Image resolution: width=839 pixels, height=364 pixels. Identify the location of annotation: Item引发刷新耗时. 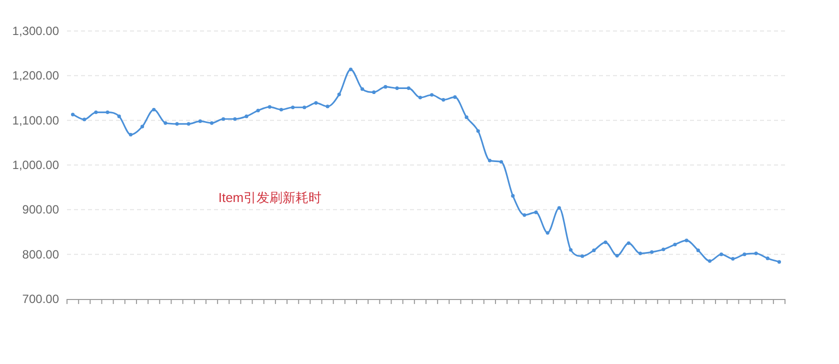
(270, 197).